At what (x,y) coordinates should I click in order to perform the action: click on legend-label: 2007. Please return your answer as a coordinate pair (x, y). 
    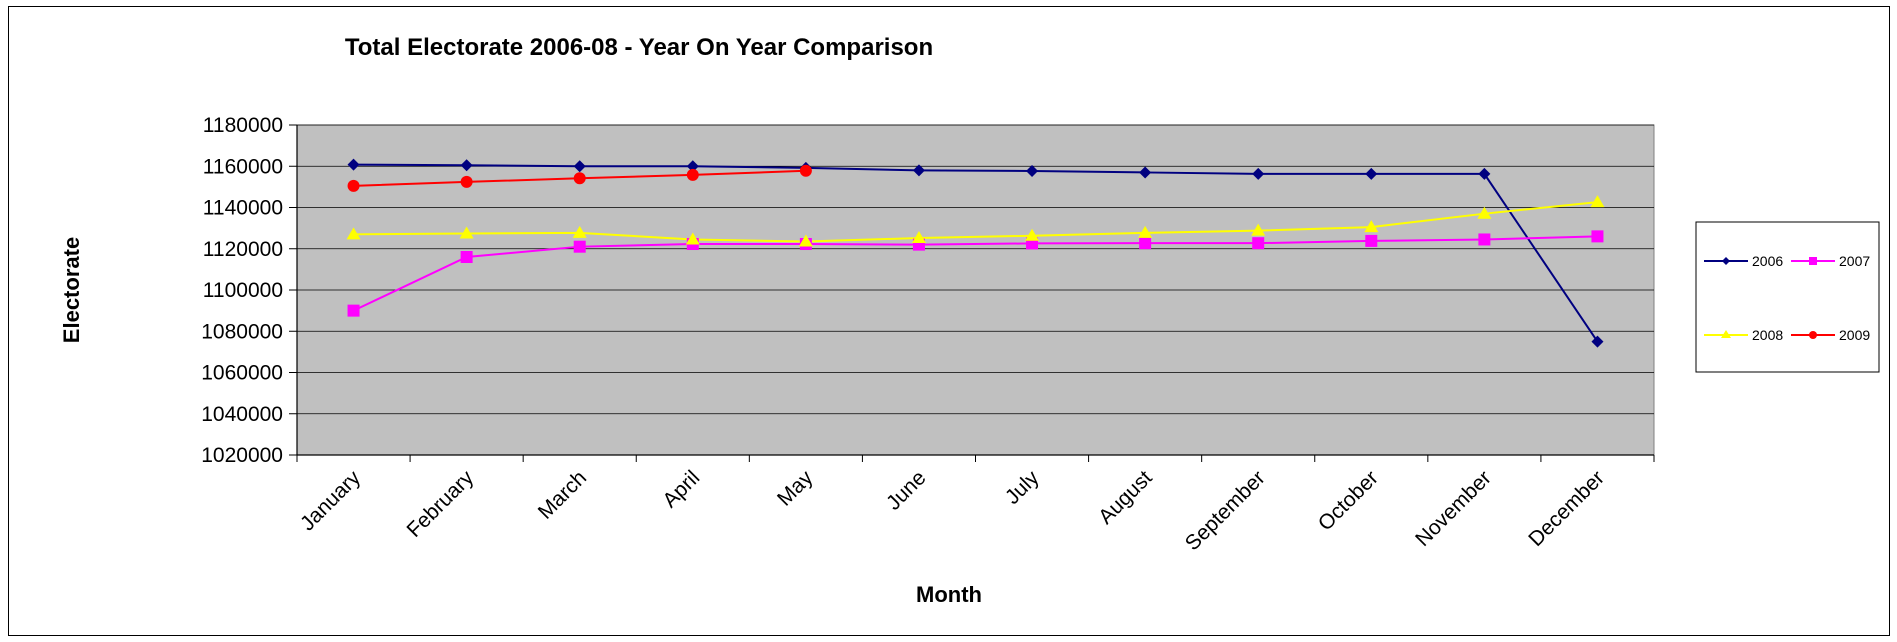
    Looking at the image, I should click on (1854, 261).